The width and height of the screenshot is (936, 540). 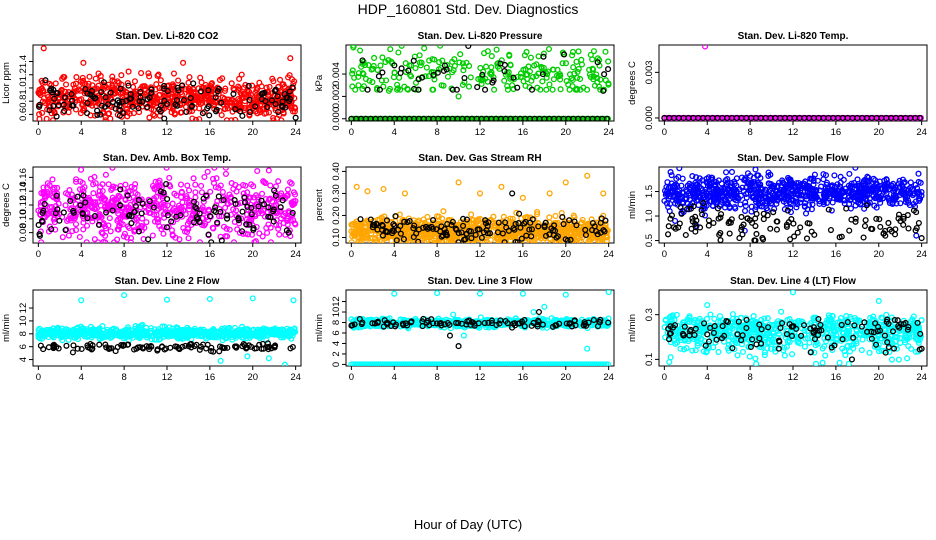 I want to click on x-tick-label: 4, so click(x=394, y=132).